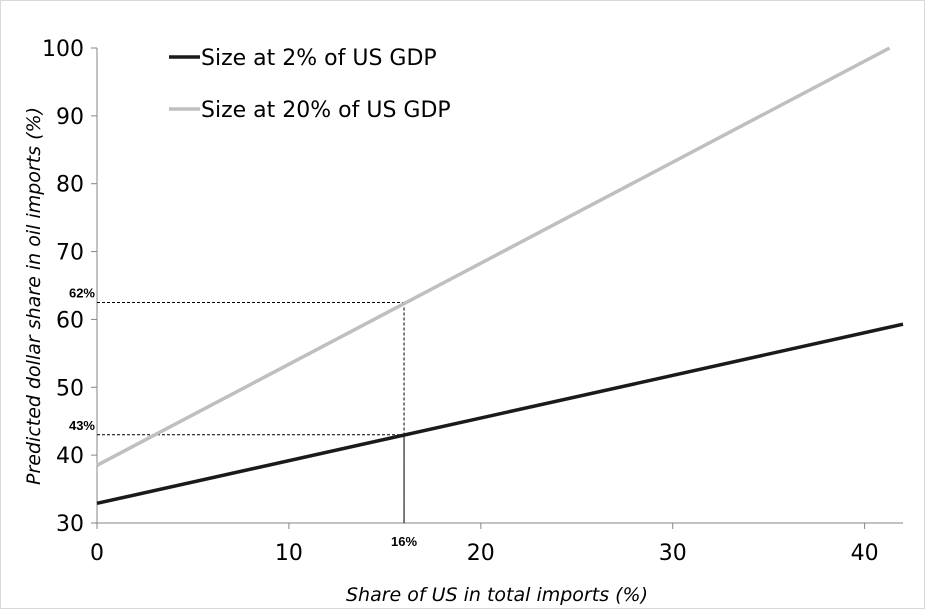 This screenshot has height=609, width=925. What do you see at coordinates (404, 541) in the screenshot?
I see `annotation-label: 16%` at bounding box center [404, 541].